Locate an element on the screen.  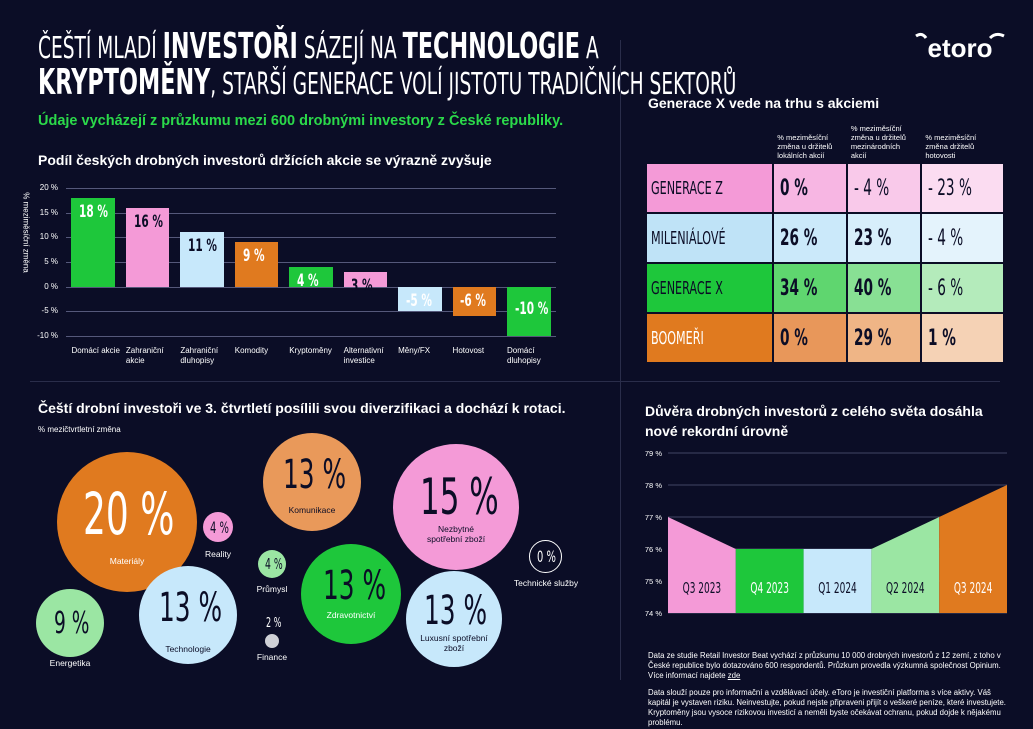
table-row: GENERACE X 34 % 40 % - 6 % is located at coordinates (825, 288).